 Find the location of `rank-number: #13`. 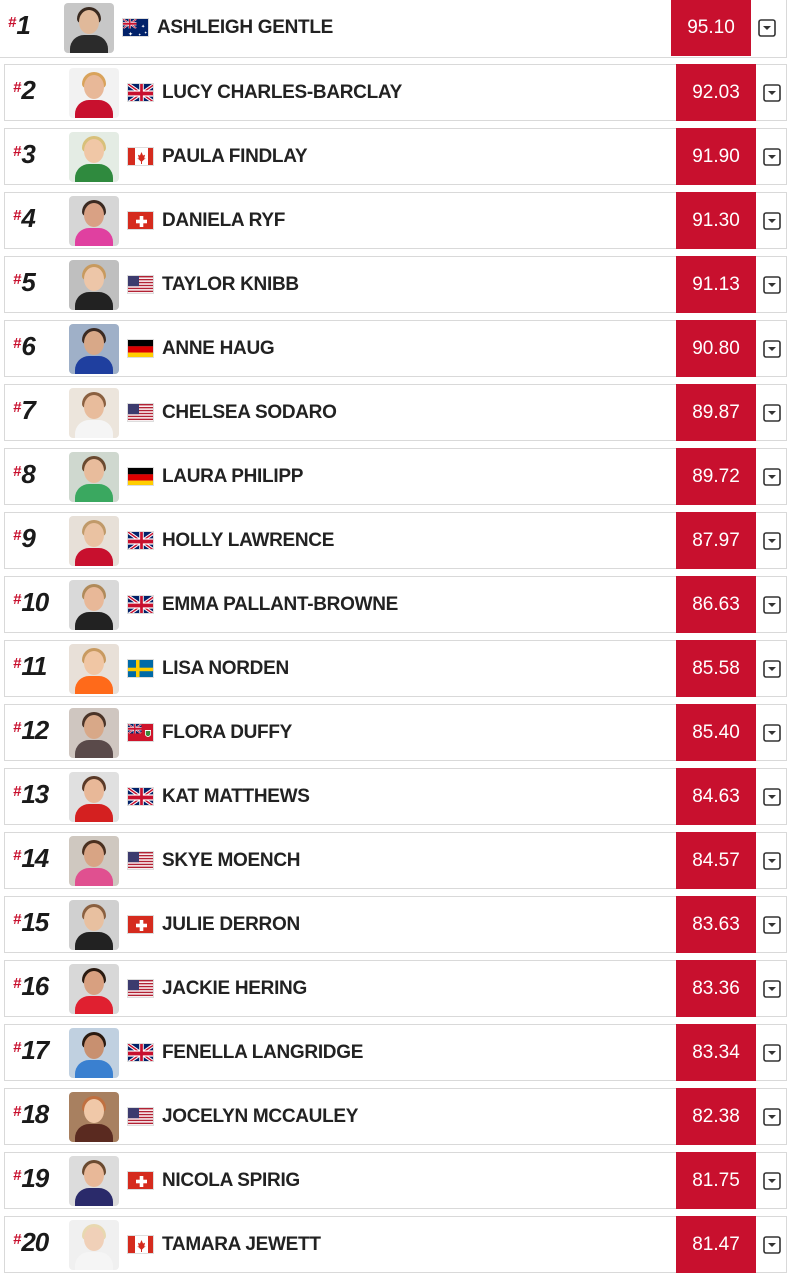

rank-number: #13 is located at coordinates (30, 794).